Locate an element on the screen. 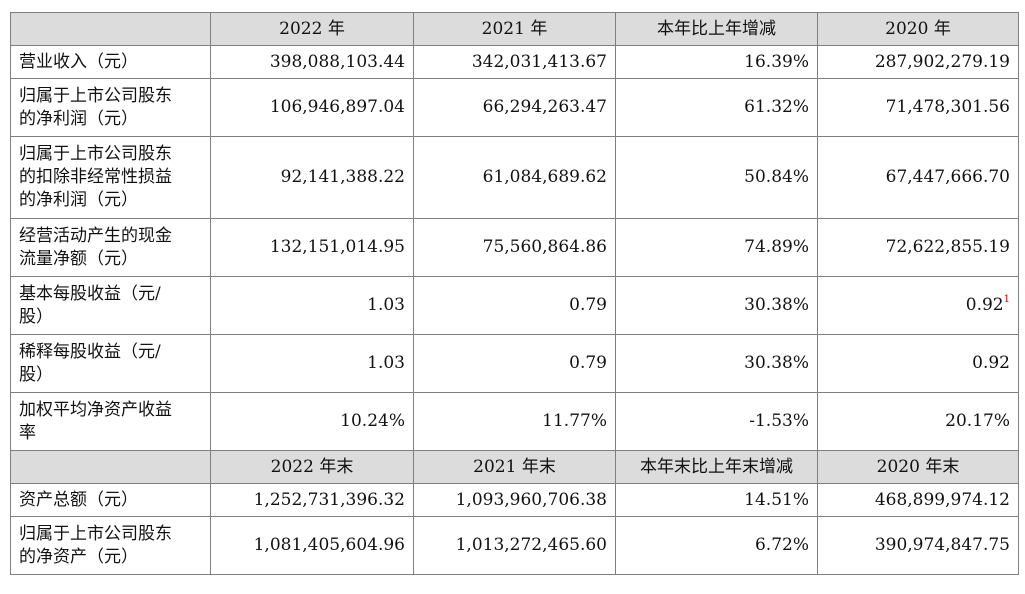  value-change: -1.53% is located at coordinates (716, 421).